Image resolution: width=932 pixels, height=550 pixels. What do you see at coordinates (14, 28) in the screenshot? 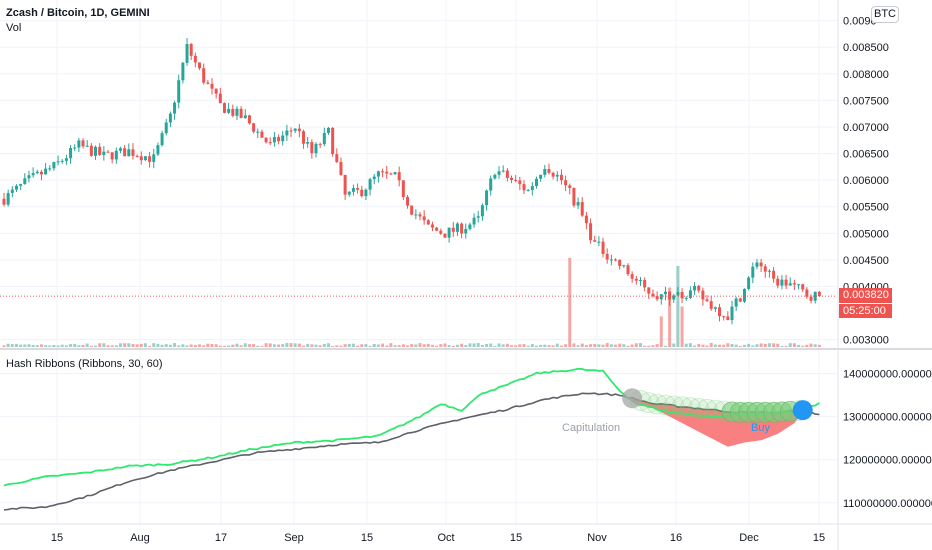
I see `volume-legend-label: Vol` at bounding box center [14, 28].